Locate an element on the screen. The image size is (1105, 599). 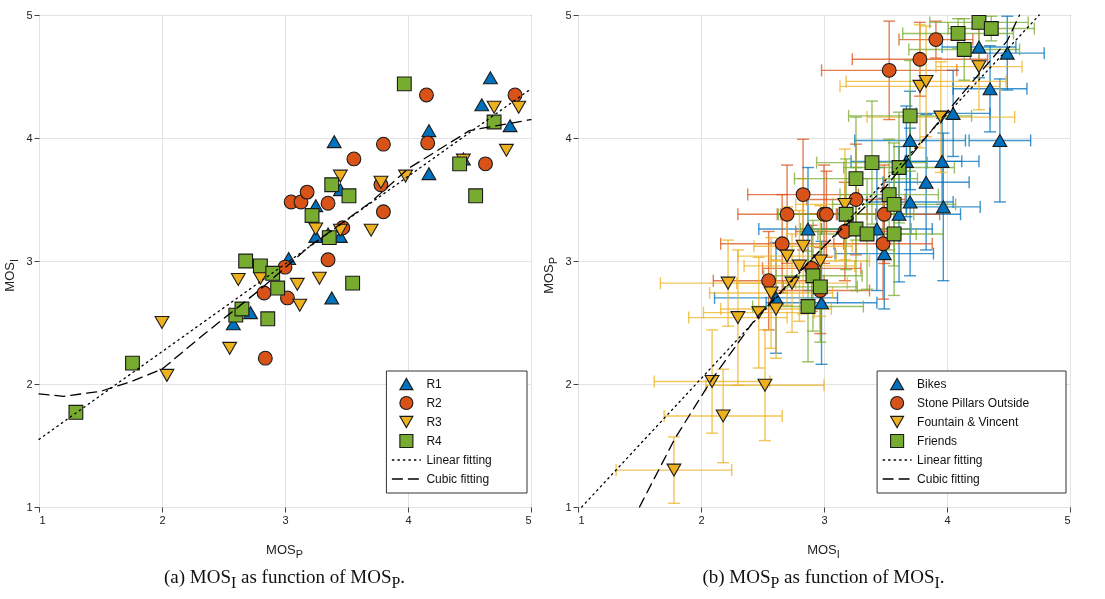
legend-label: Fountain & Vincent is located at coordinates (968, 422).